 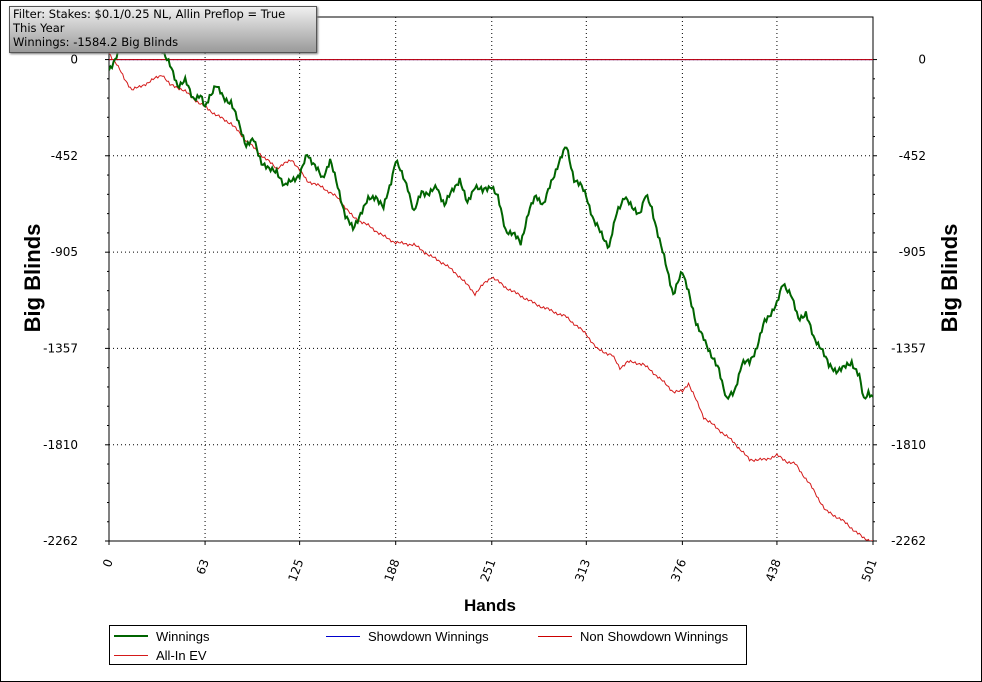 I want to click on x-tick-label: 125, so click(x=295, y=570).